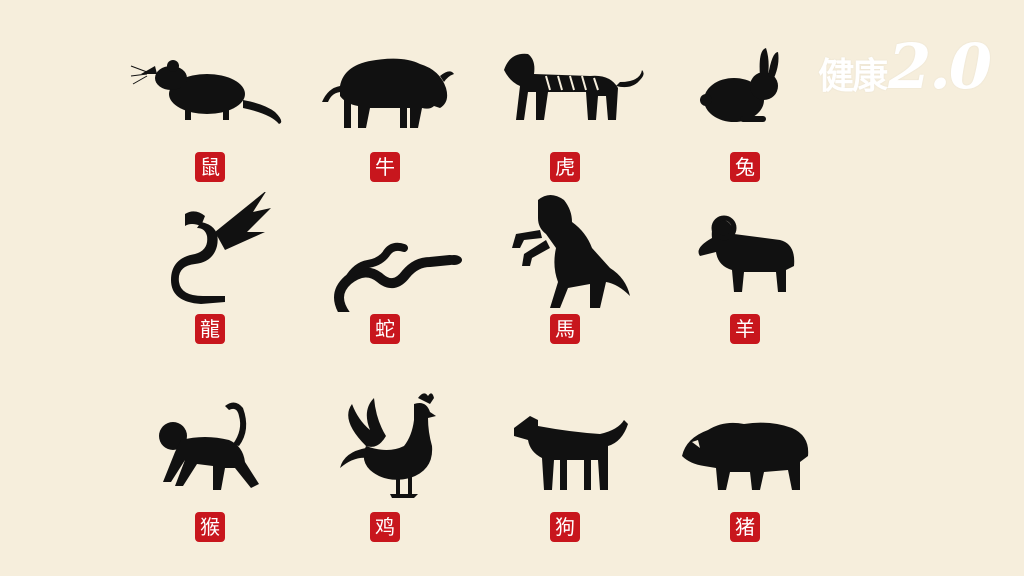 Image resolution: width=1024 pixels, height=576 pixels. What do you see at coordinates (745, 167) in the screenshot?
I see `seal-label-rabbit: 兔` at bounding box center [745, 167].